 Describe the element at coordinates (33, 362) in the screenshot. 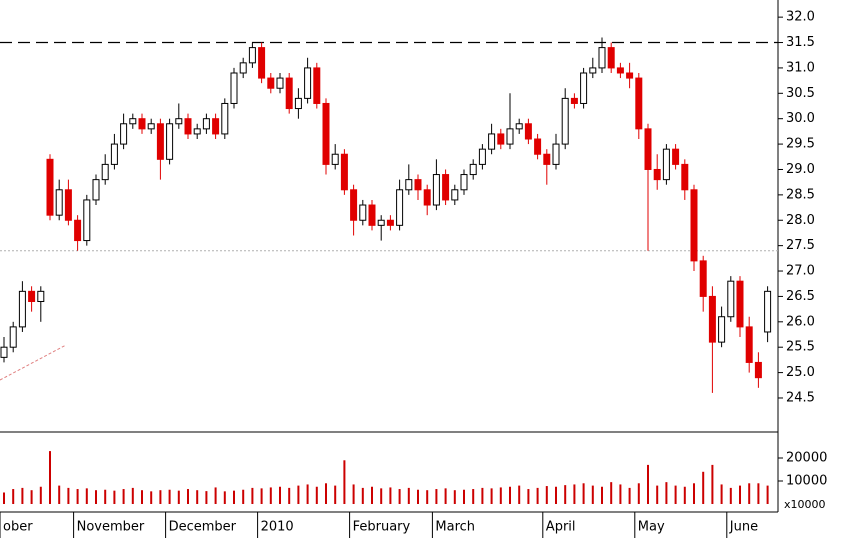

I see `trend-line` at that location.